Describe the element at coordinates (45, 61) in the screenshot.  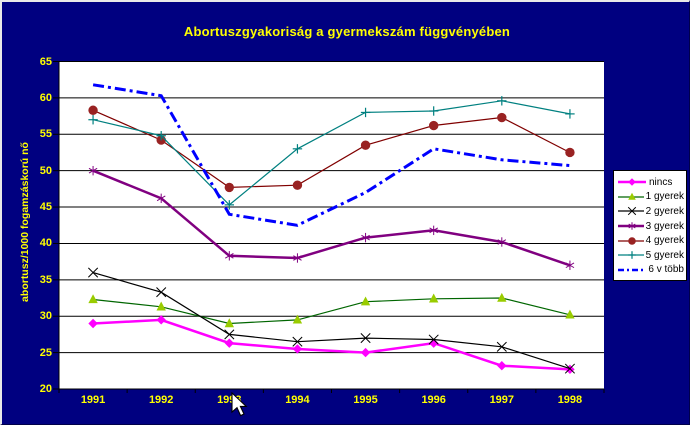
I see `y-axis-tick-label: 65` at that location.